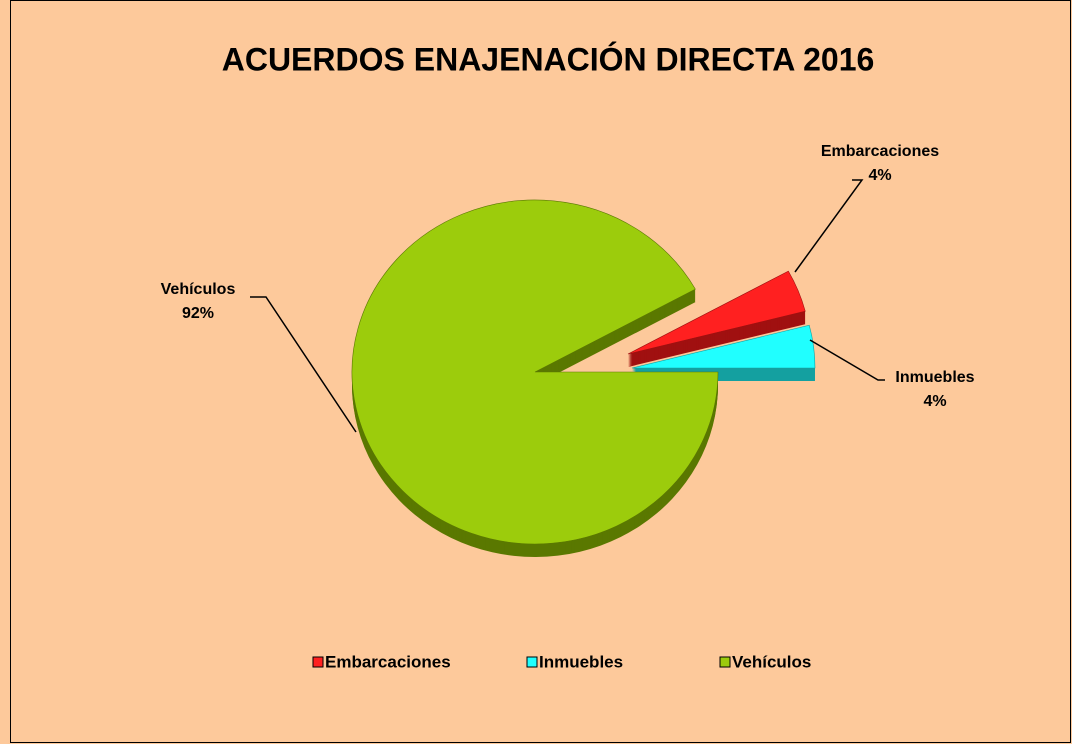  Describe the element at coordinates (880, 151) in the screenshot. I see `data-label-name: Embarcaciones` at that location.